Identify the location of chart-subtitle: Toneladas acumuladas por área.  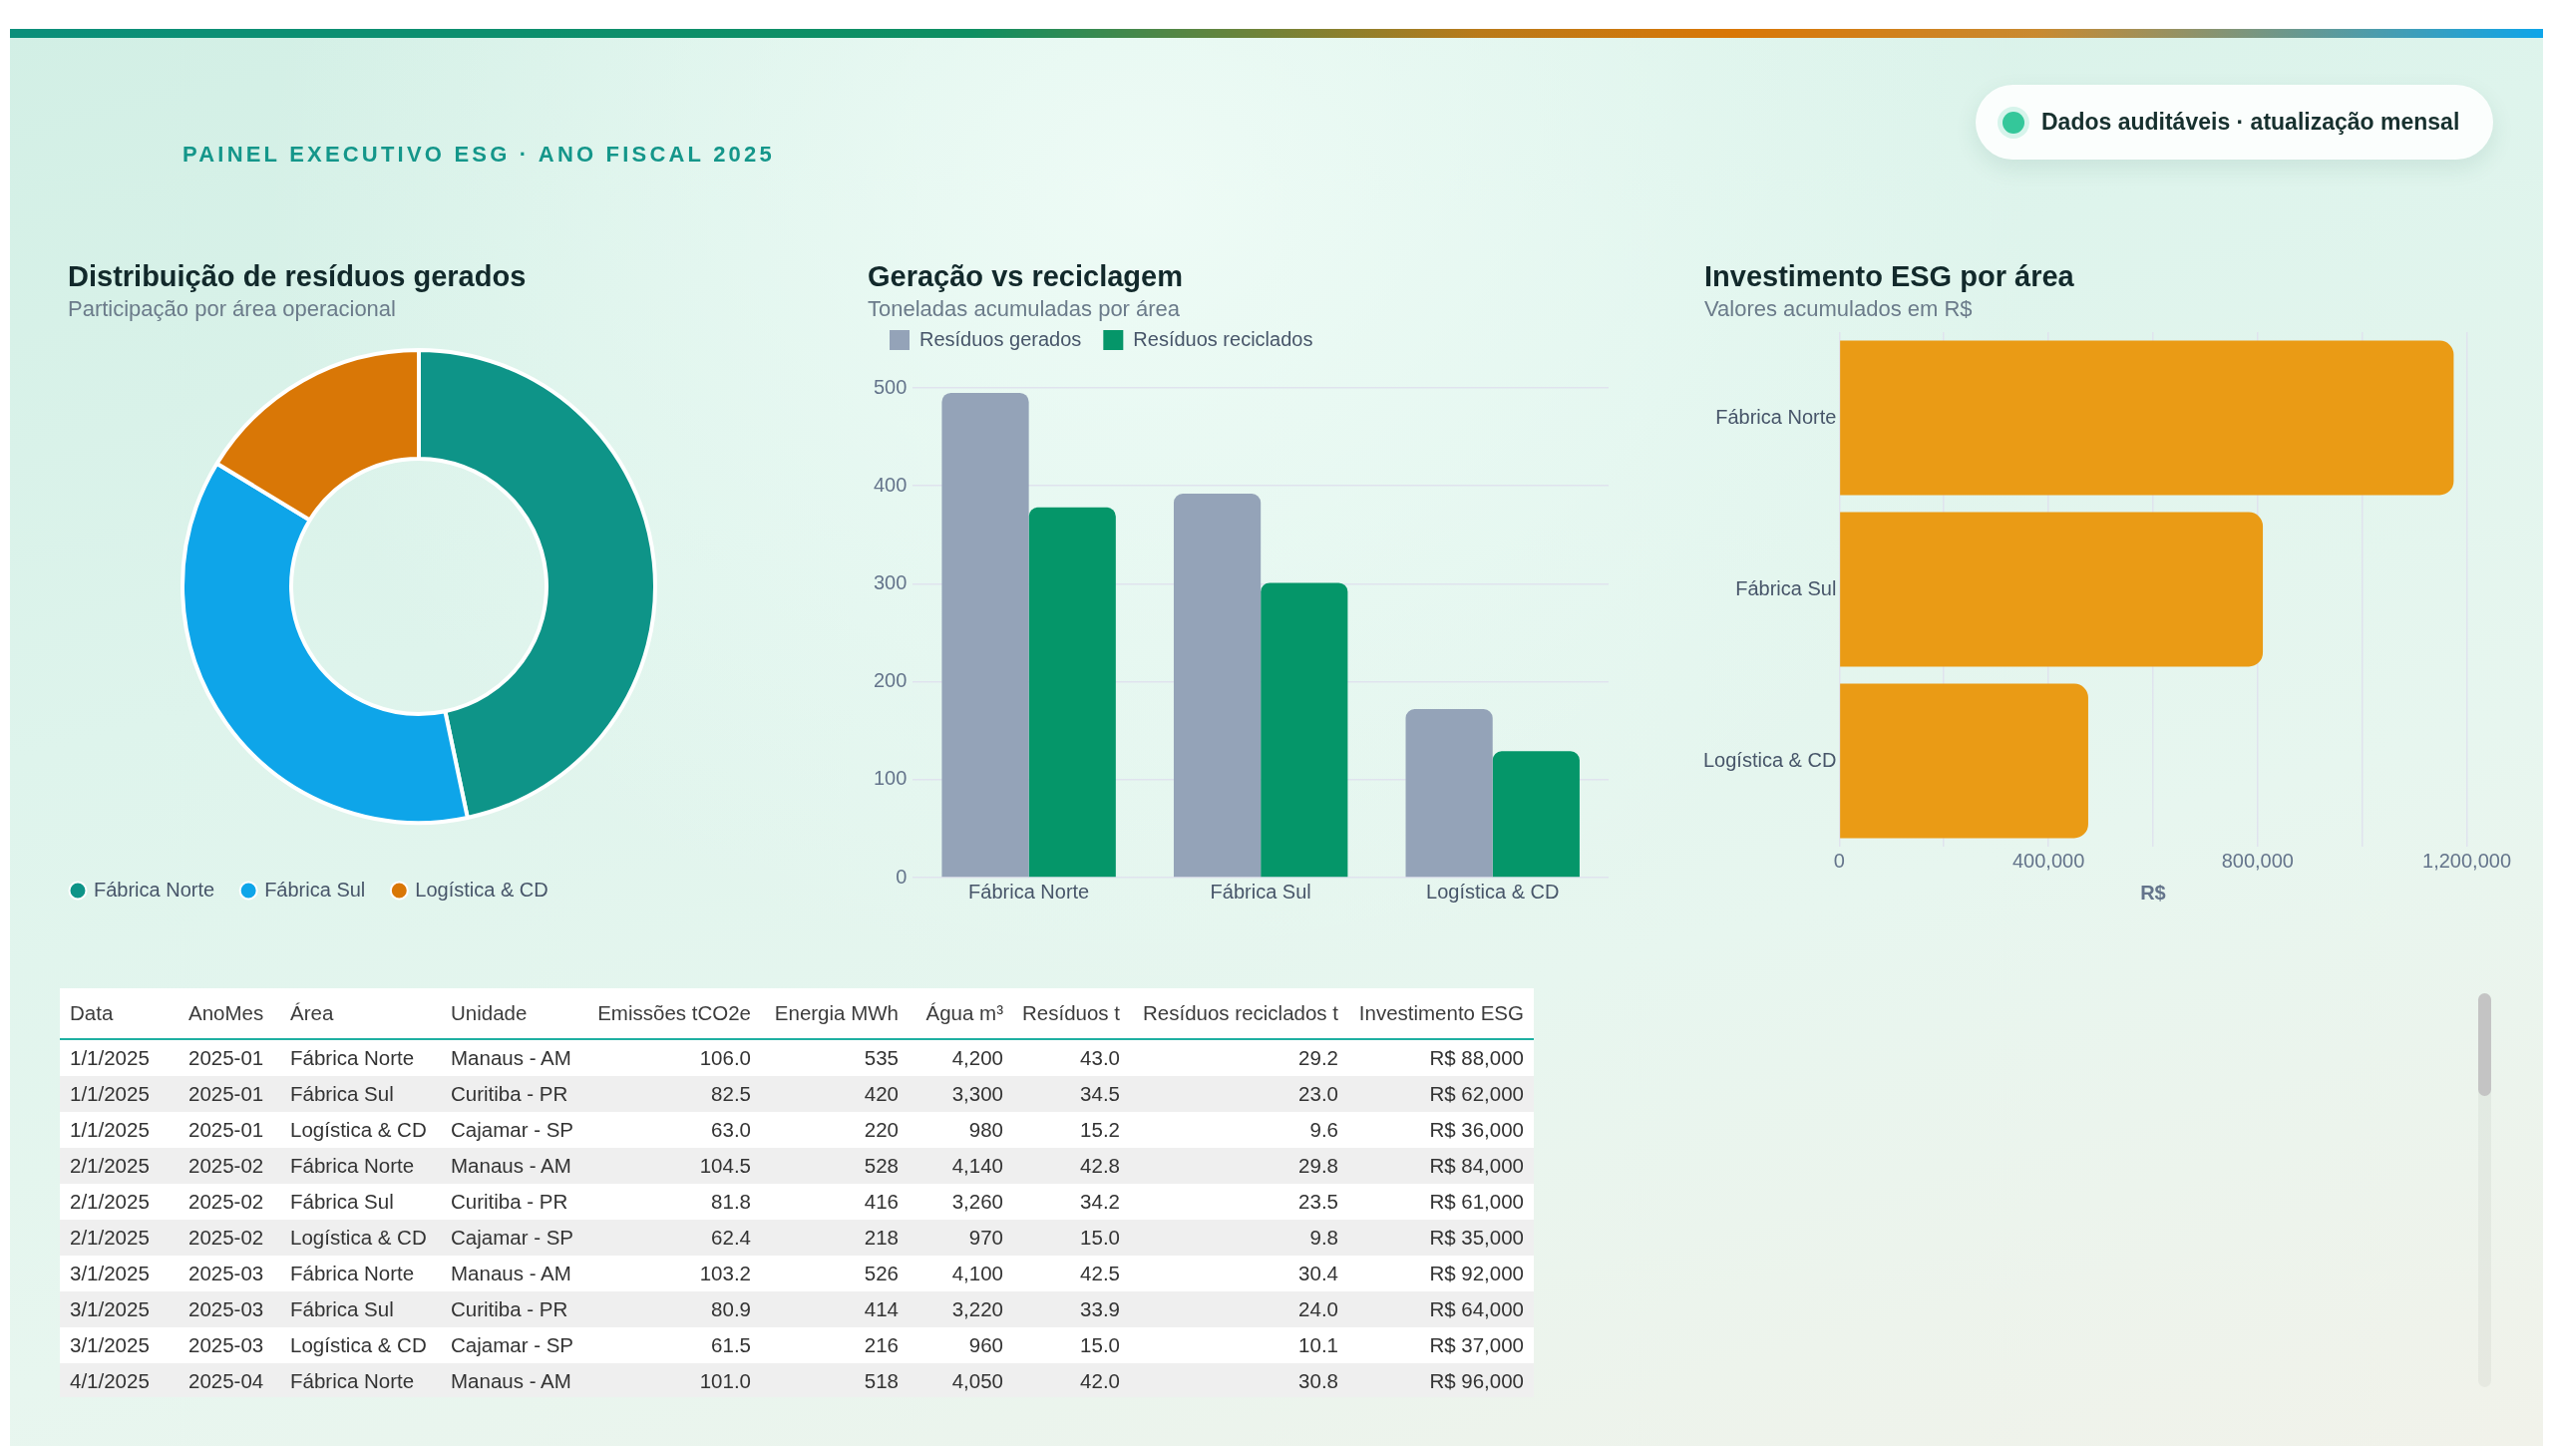
(1025, 308).